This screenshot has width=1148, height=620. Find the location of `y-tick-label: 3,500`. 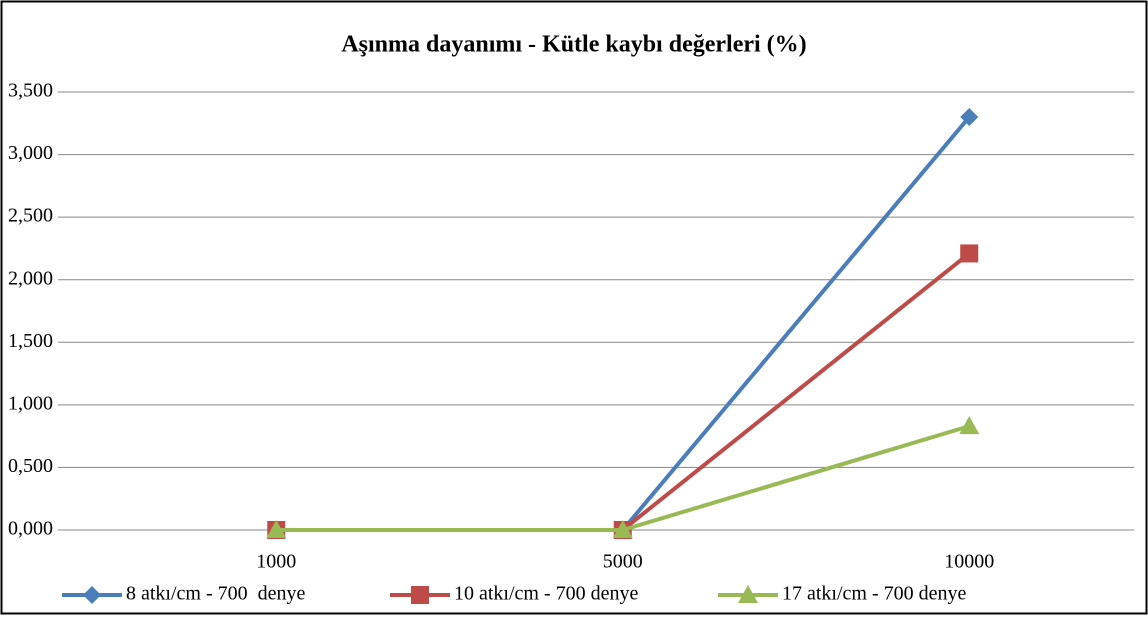

y-tick-label: 3,500 is located at coordinates (30, 91).